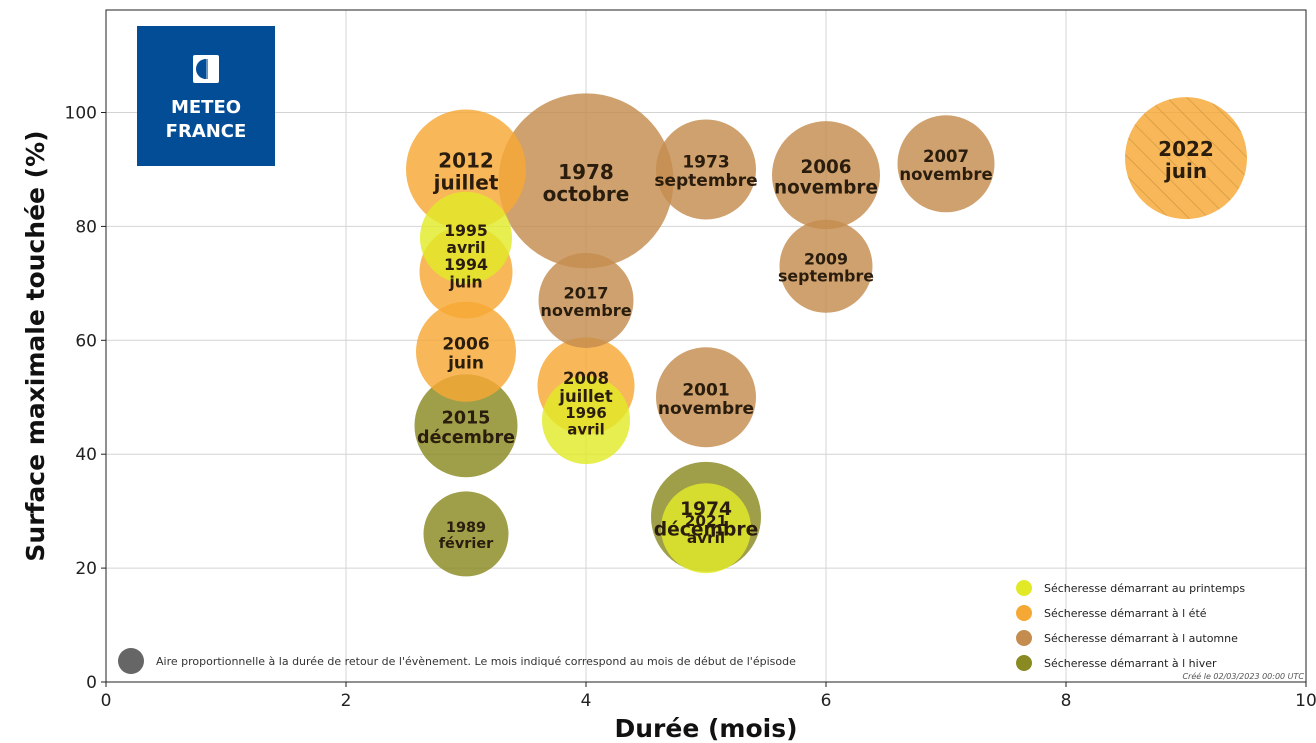  I want to click on meteo-france-logo: METEO FRANCE, so click(206, 96).